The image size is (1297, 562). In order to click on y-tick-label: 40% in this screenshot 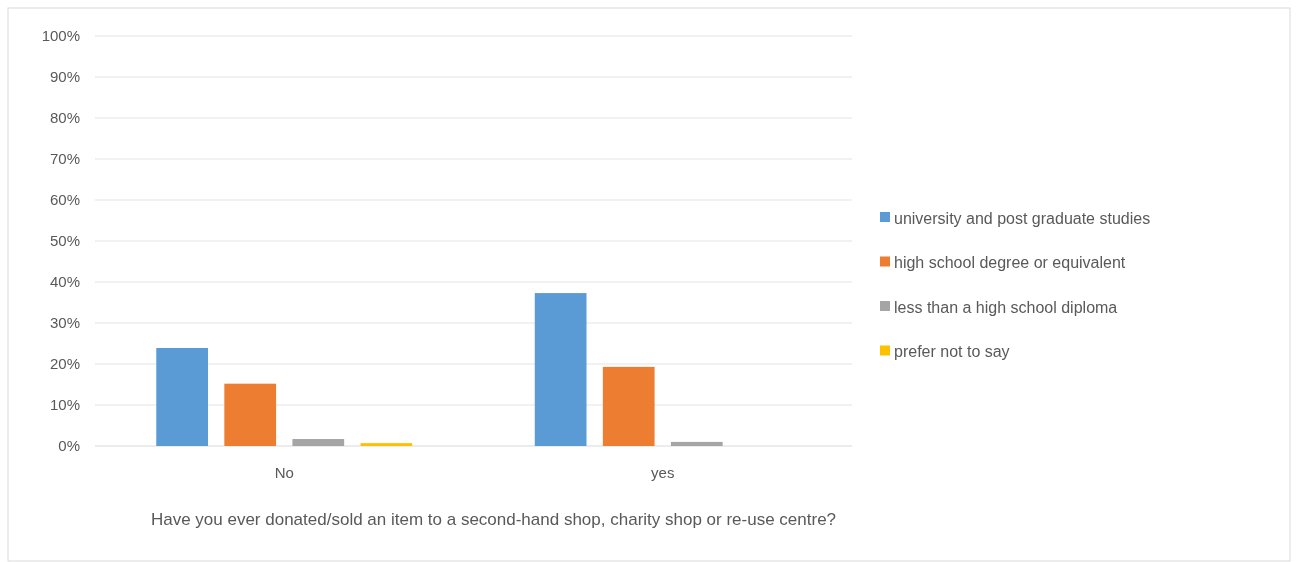, I will do `click(64, 282)`.